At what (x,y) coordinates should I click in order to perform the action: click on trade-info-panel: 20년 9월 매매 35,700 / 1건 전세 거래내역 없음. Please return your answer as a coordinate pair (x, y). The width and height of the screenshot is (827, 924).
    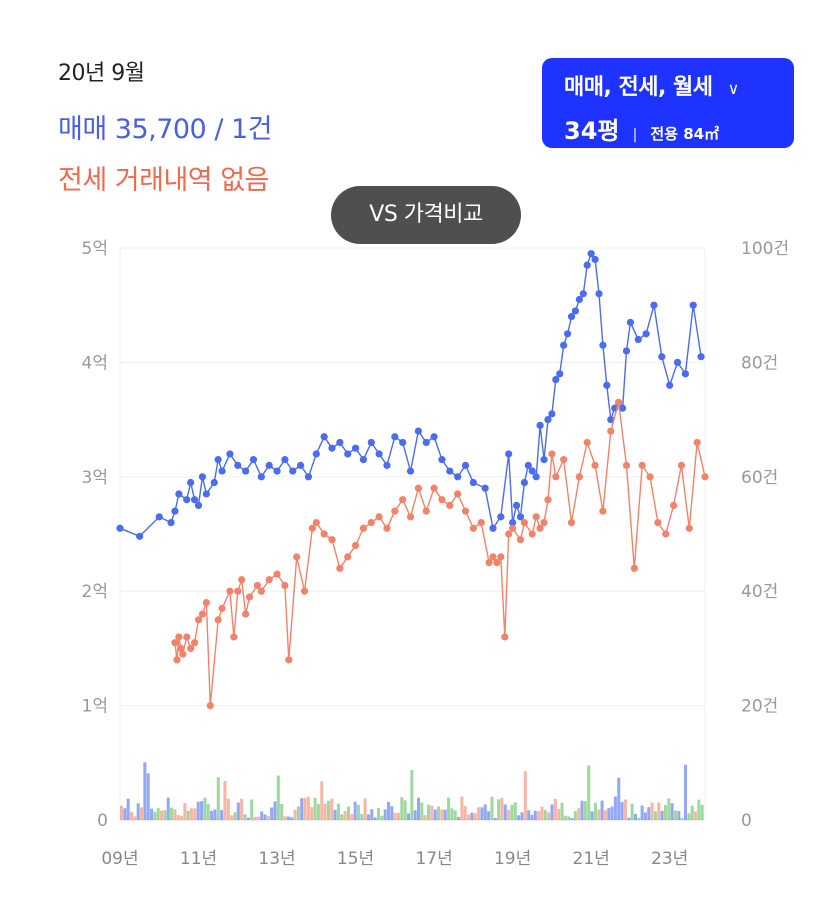
    Looking at the image, I should click on (165, 126).